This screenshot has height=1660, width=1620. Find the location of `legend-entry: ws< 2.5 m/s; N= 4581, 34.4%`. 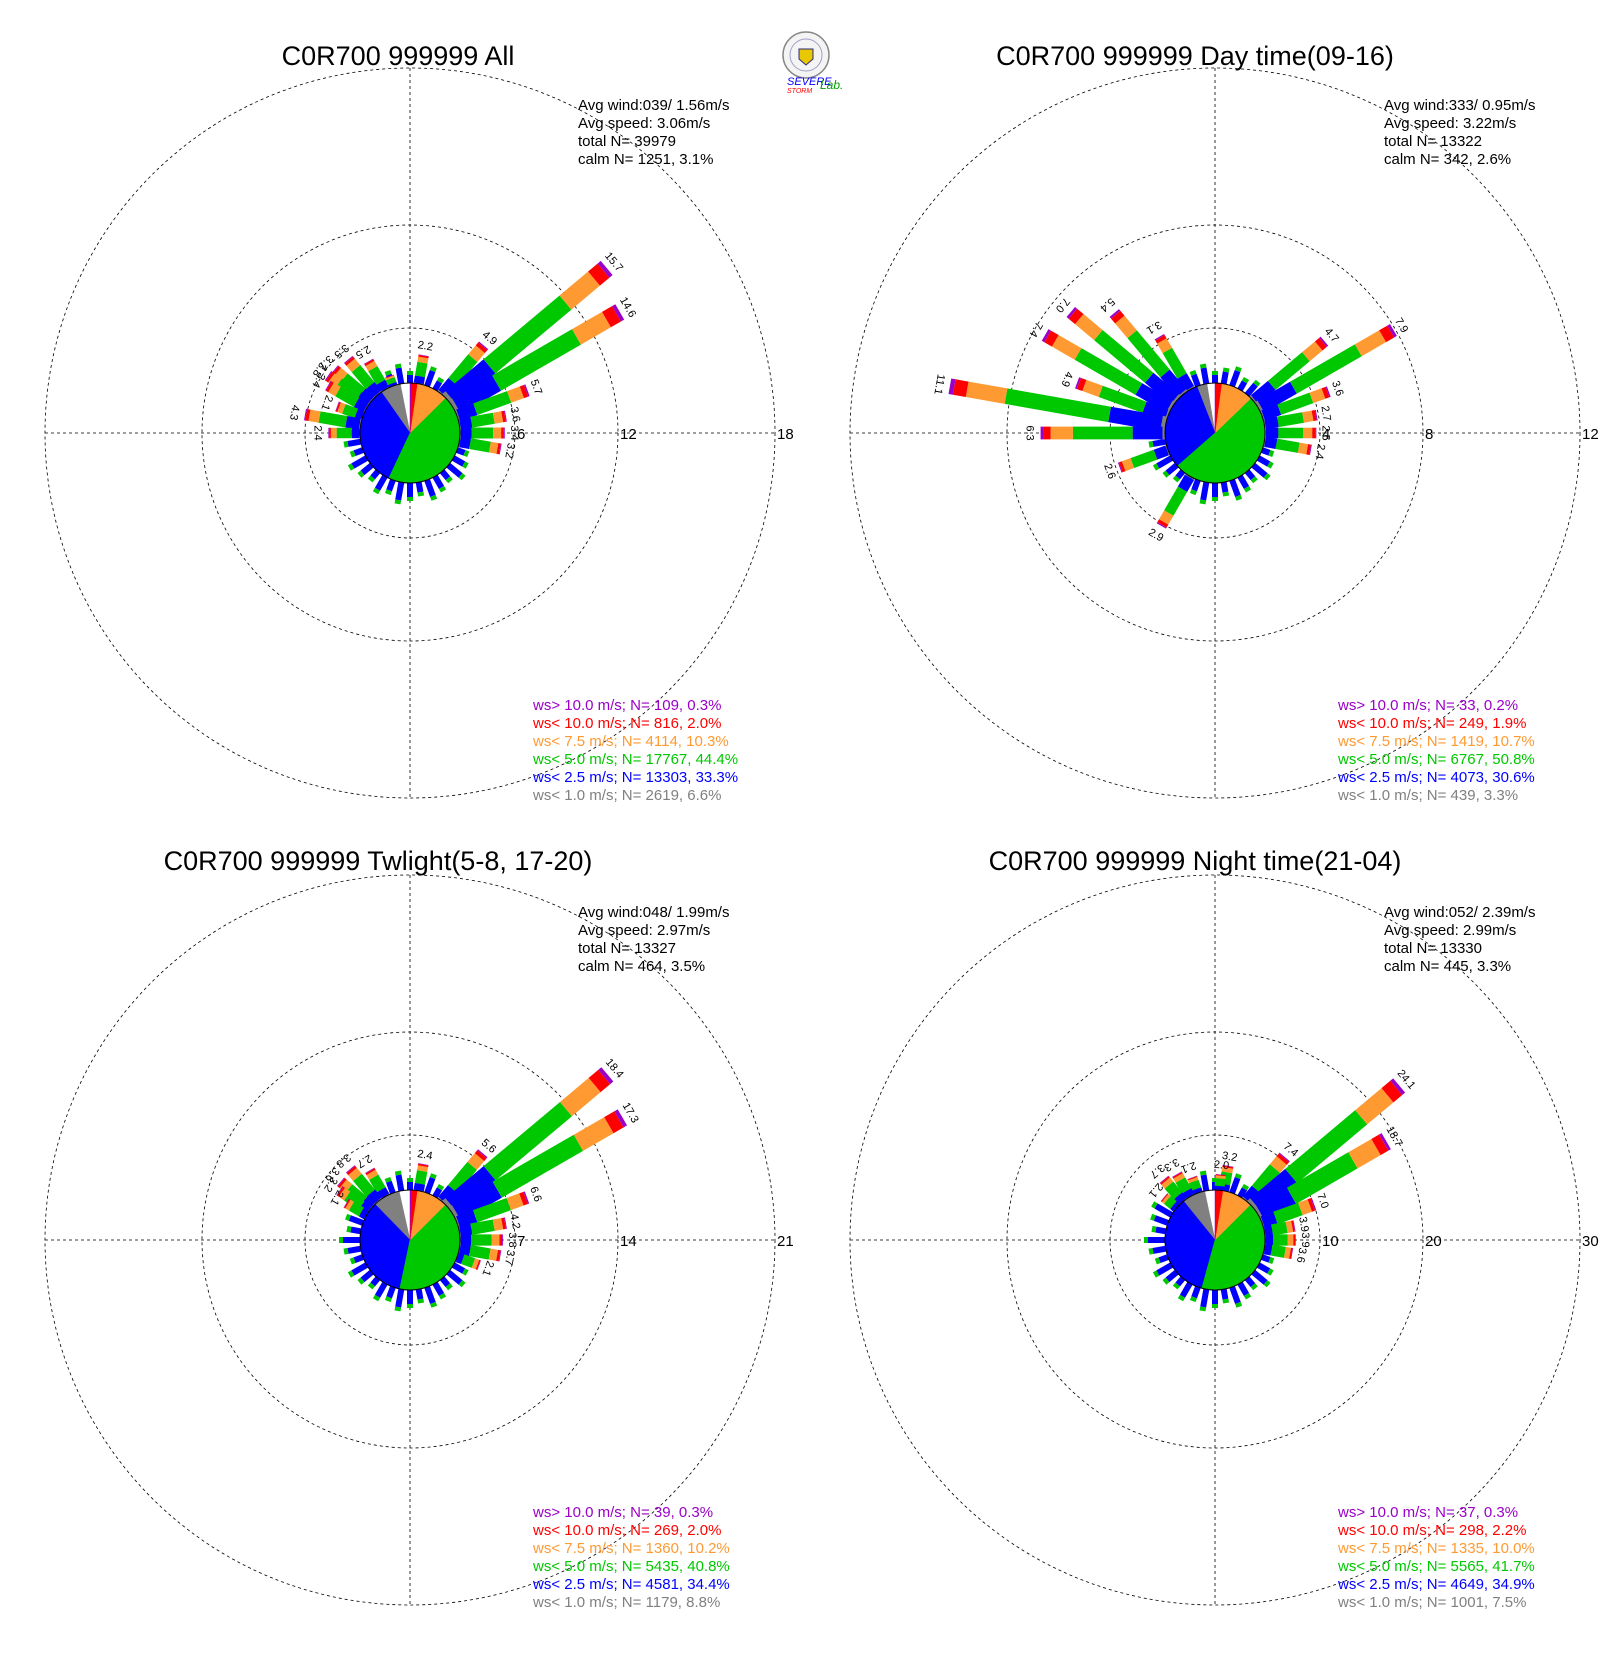

legend-entry: ws< 2.5 m/s; N= 4581, 34.4% is located at coordinates (631, 1584).